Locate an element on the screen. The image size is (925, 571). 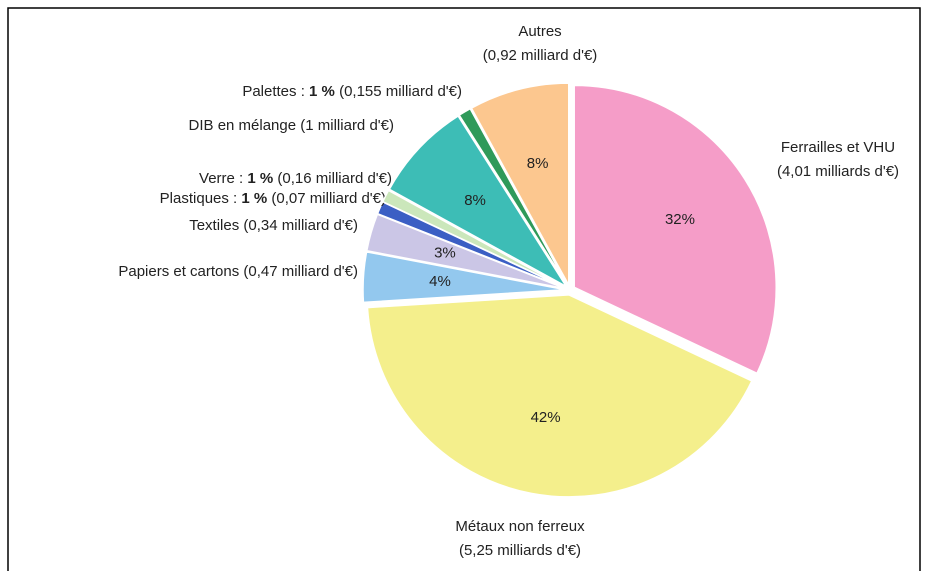
slice-name: Papiers et cartons (0,47 milliard d'€) is located at coordinates (238, 271).